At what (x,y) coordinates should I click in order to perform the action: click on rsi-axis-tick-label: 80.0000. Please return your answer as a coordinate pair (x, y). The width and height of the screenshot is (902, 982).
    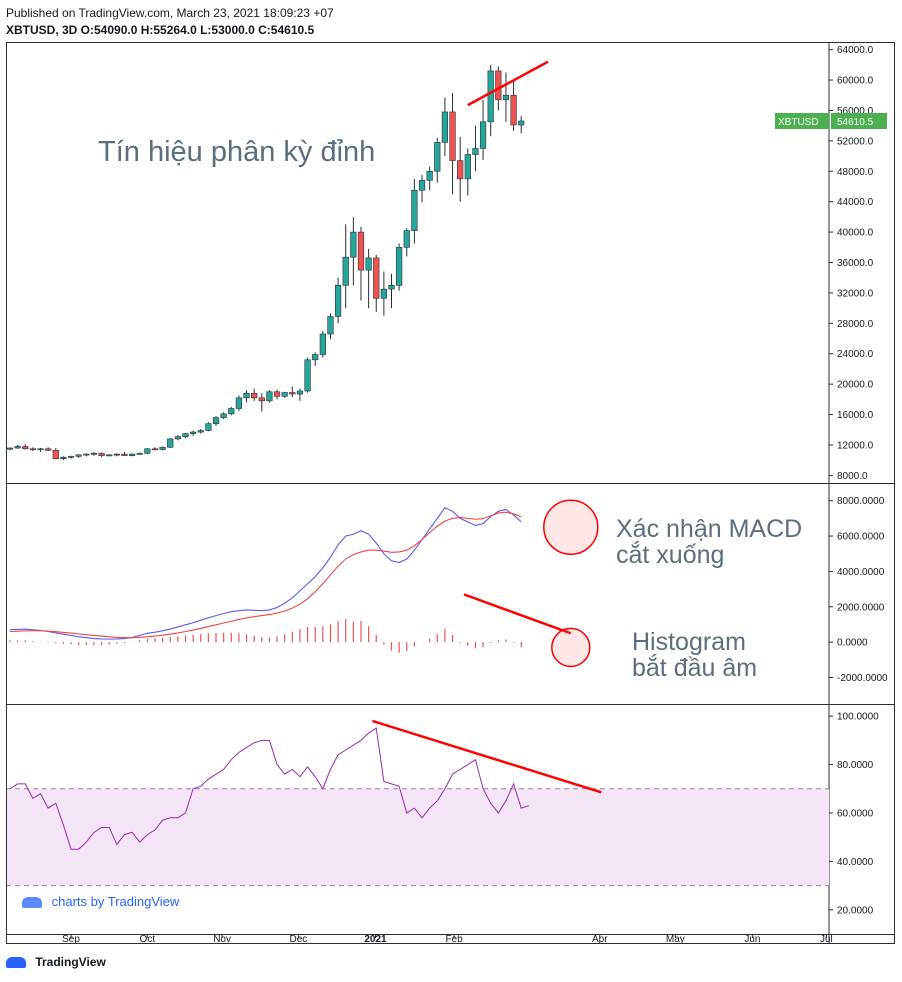
    Looking at the image, I should click on (855, 765).